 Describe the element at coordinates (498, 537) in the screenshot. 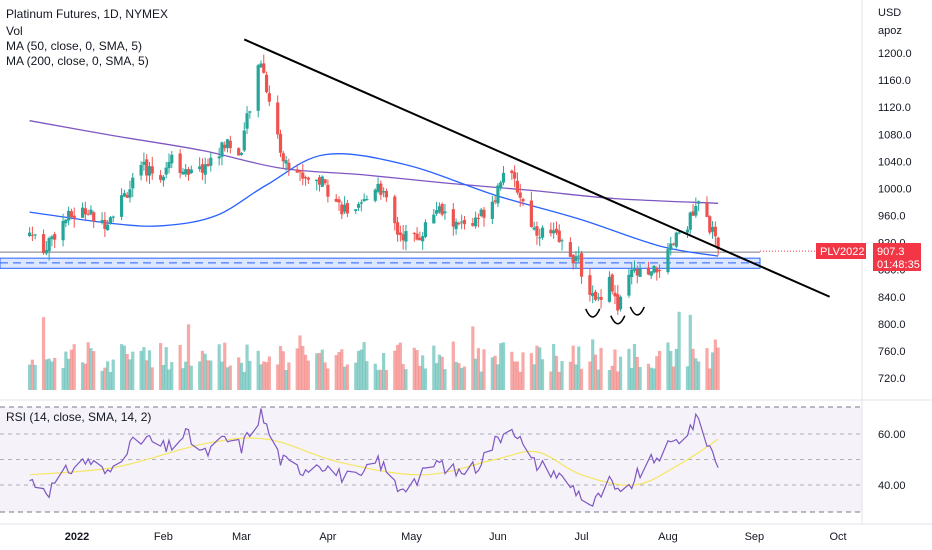

I see `time-tick-label: Jun` at that location.